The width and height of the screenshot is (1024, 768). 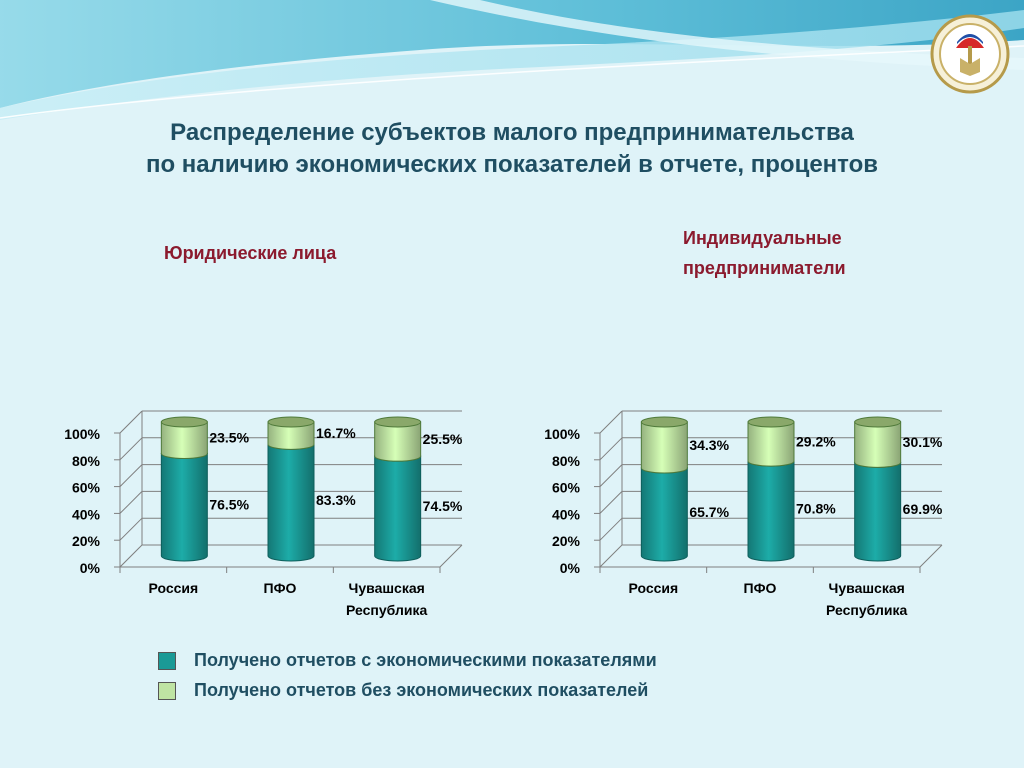 What do you see at coordinates (923, 509) in the screenshot?
I see `data-label-with-indicators: 69.9%` at bounding box center [923, 509].